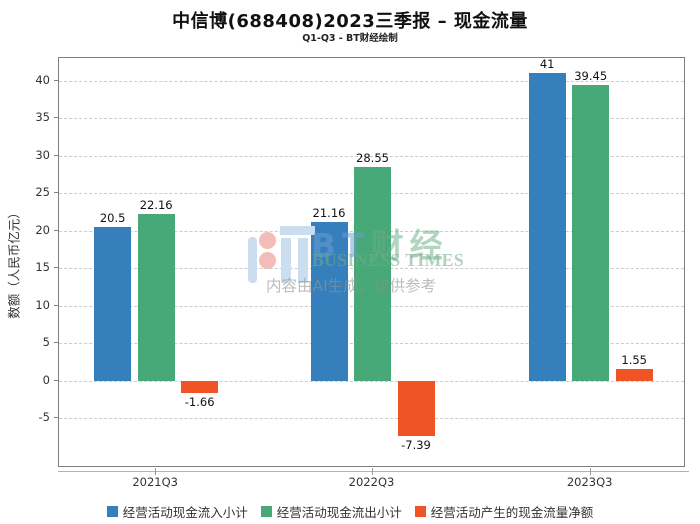 Image resolution: width=700 pixels, height=524 pixels. What do you see at coordinates (42, 304) in the screenshot?
I see `y-tick-label: 10` at bounding box center [42, 304].